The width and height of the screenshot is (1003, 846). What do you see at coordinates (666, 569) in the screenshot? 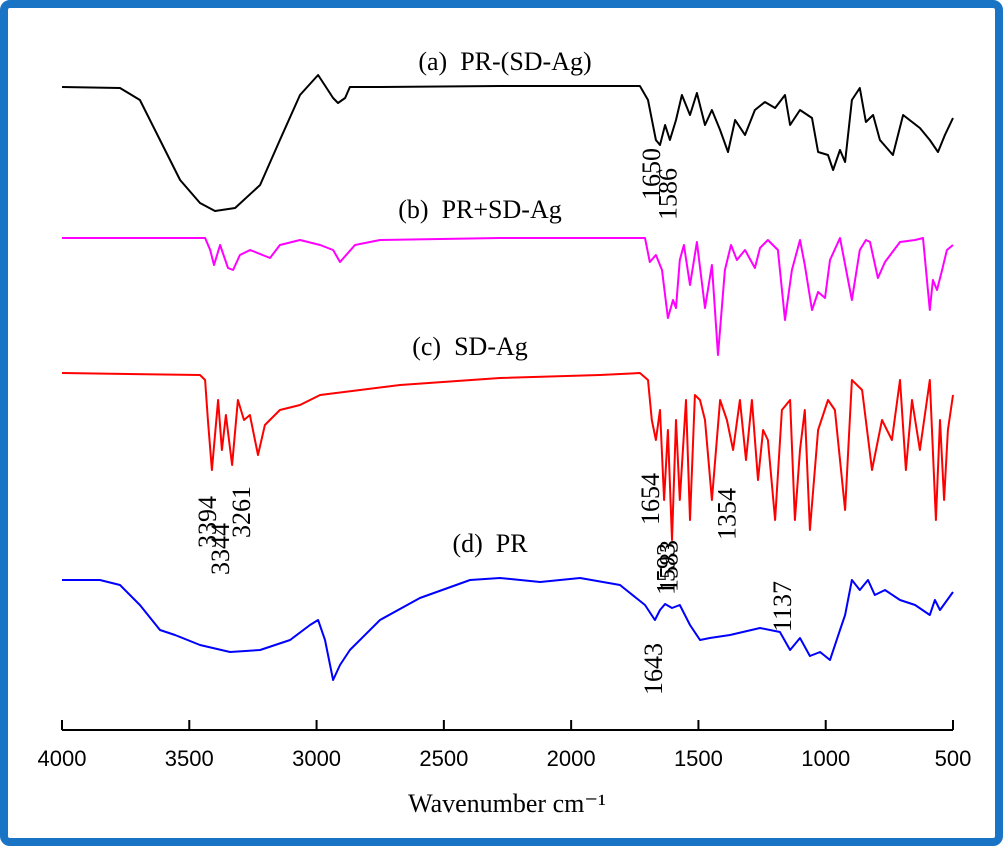
I see `peak-label: 1593` at bounding box center [666, 569].